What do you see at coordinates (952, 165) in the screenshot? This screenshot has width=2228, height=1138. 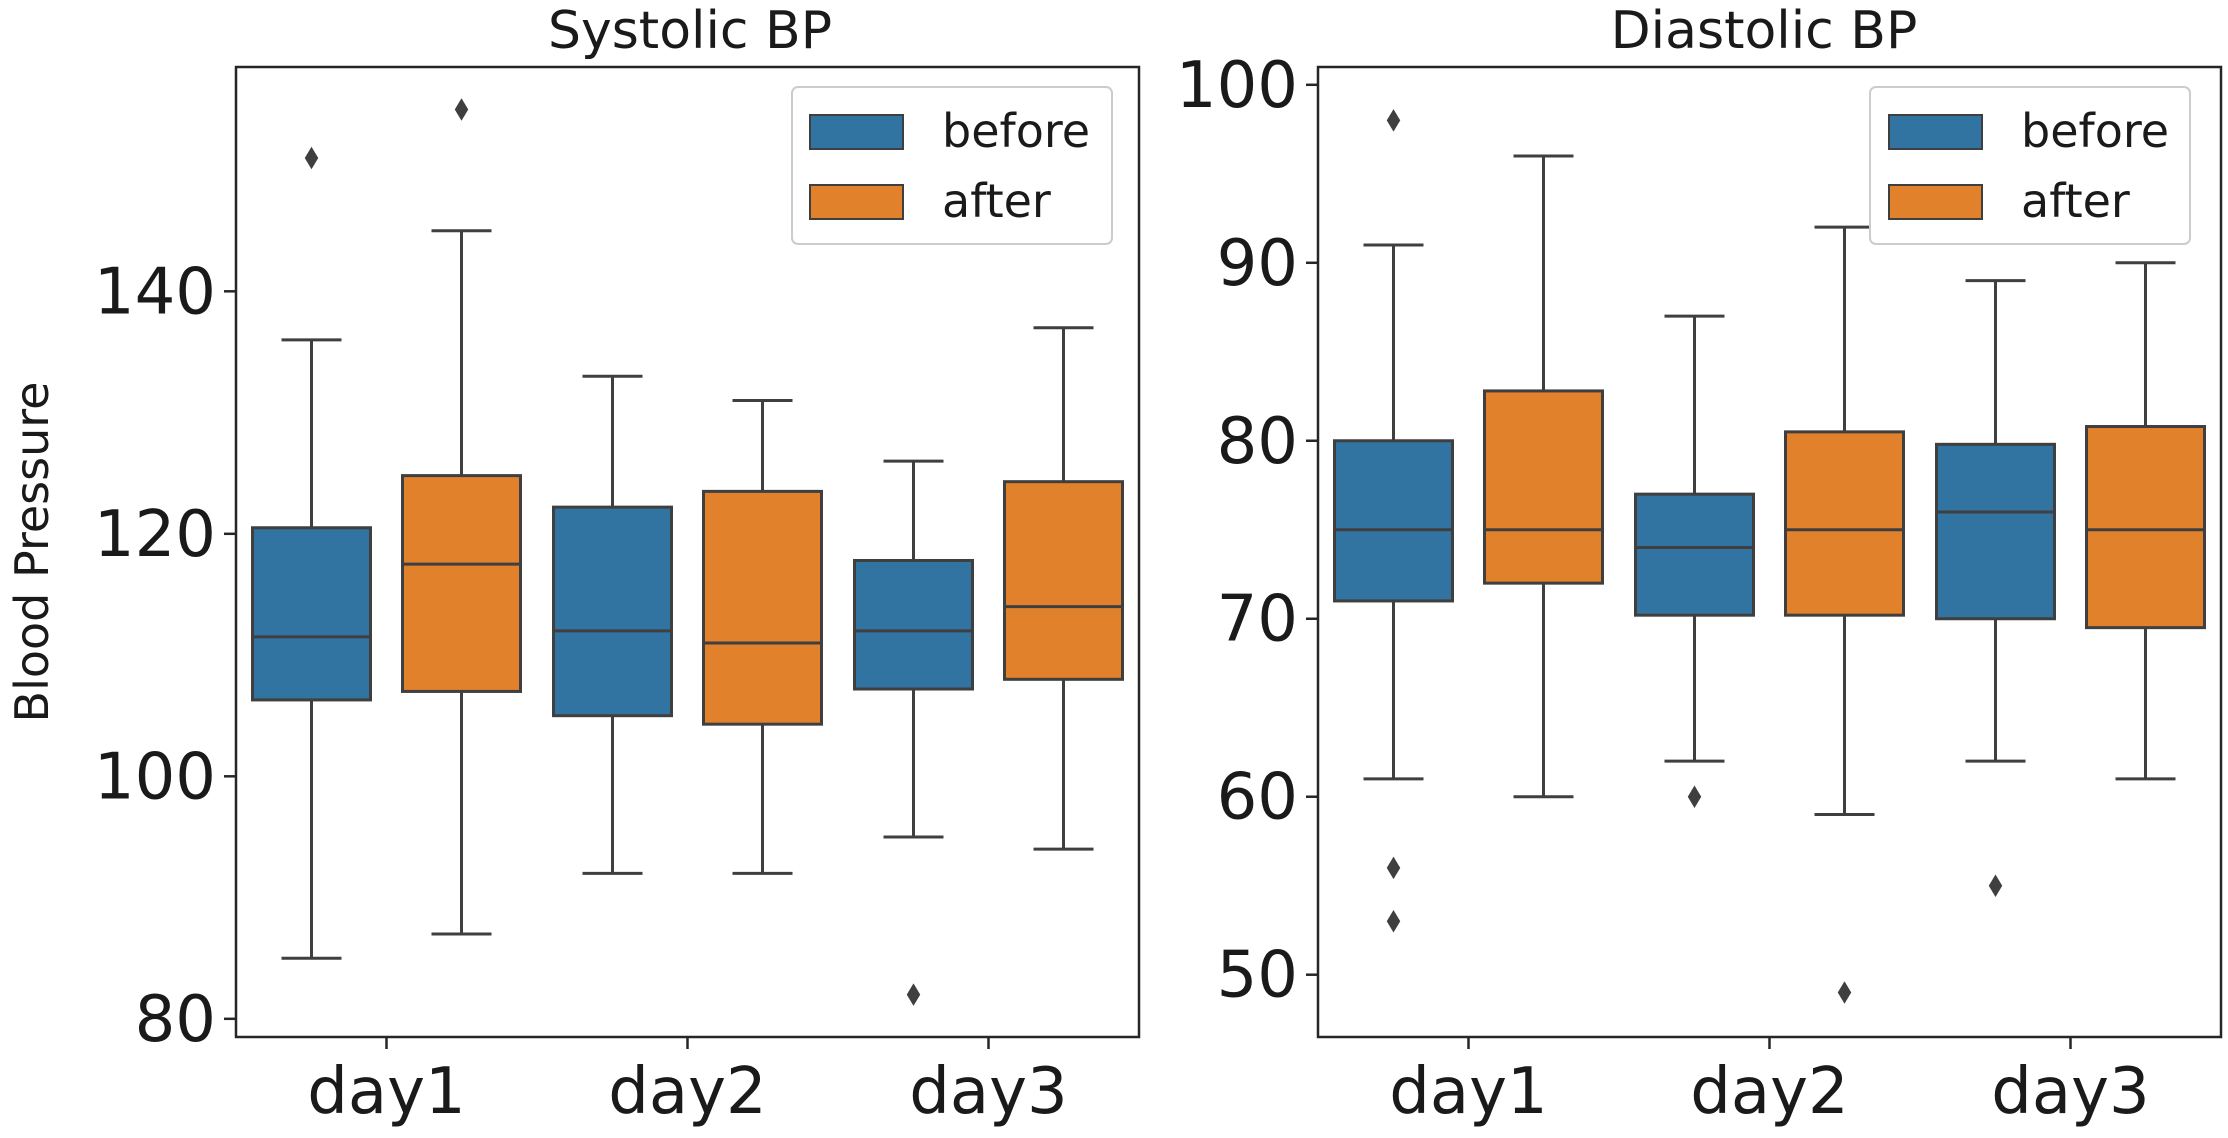 I see `systolic-legend: before after` at bounding box center [952, 165].